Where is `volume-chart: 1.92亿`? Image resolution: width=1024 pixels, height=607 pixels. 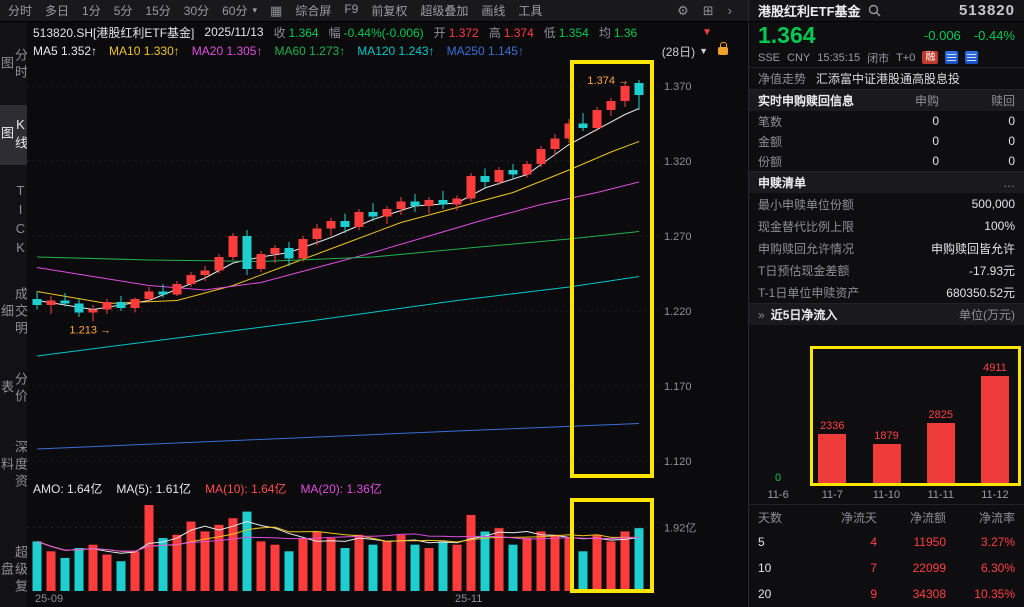
volume-chart: 1.92亿 is located at coordinates (387, 545).